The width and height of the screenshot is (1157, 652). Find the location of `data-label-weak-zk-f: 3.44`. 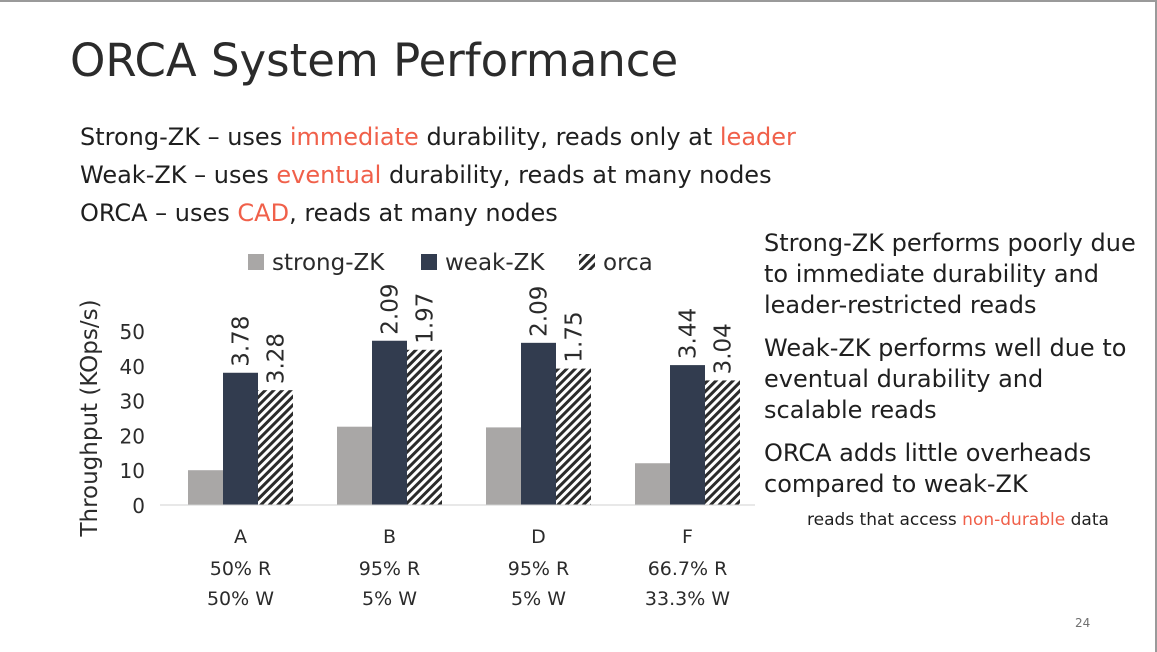

data-label-weak-zk-f: 3.44 is located at coordinates (689, 333).